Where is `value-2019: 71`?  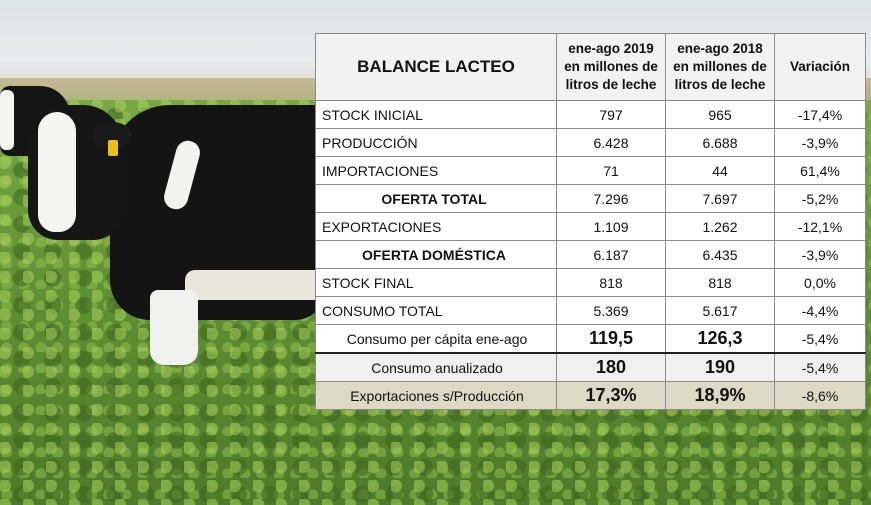 value-2019: 71 is located at coordinates (611, 170).